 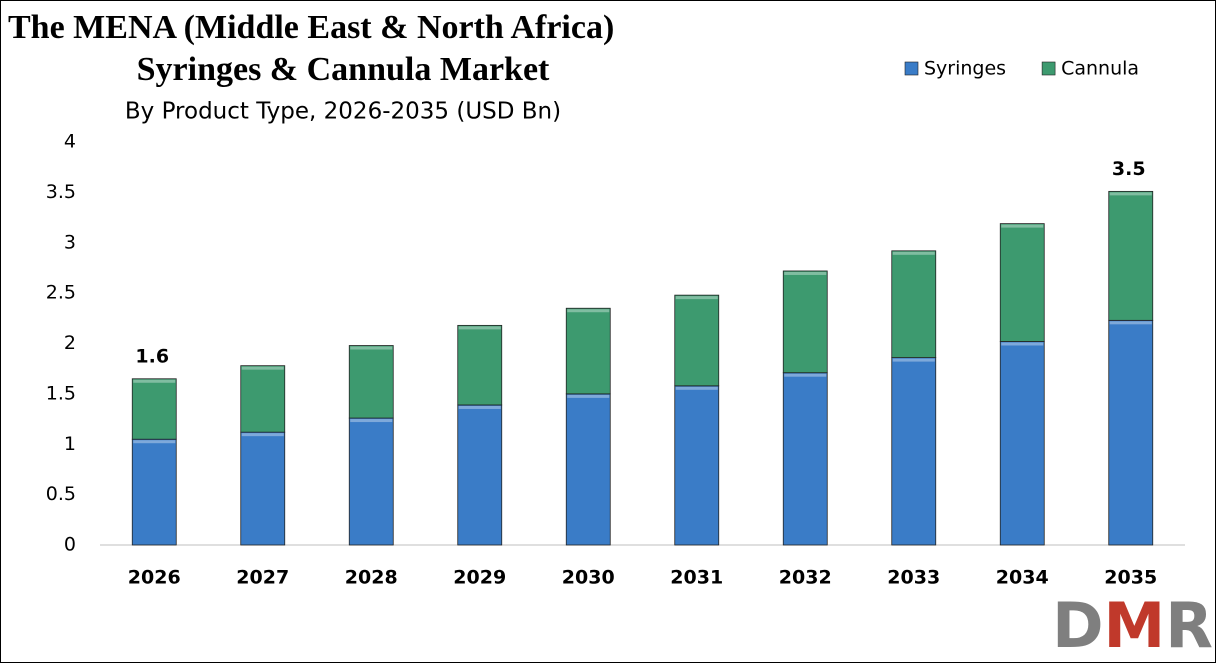 What do you see at coordinates (61, 494) in the screenshot?
I see `y-tick-label: 0.5` at bounding box center [61, 494].